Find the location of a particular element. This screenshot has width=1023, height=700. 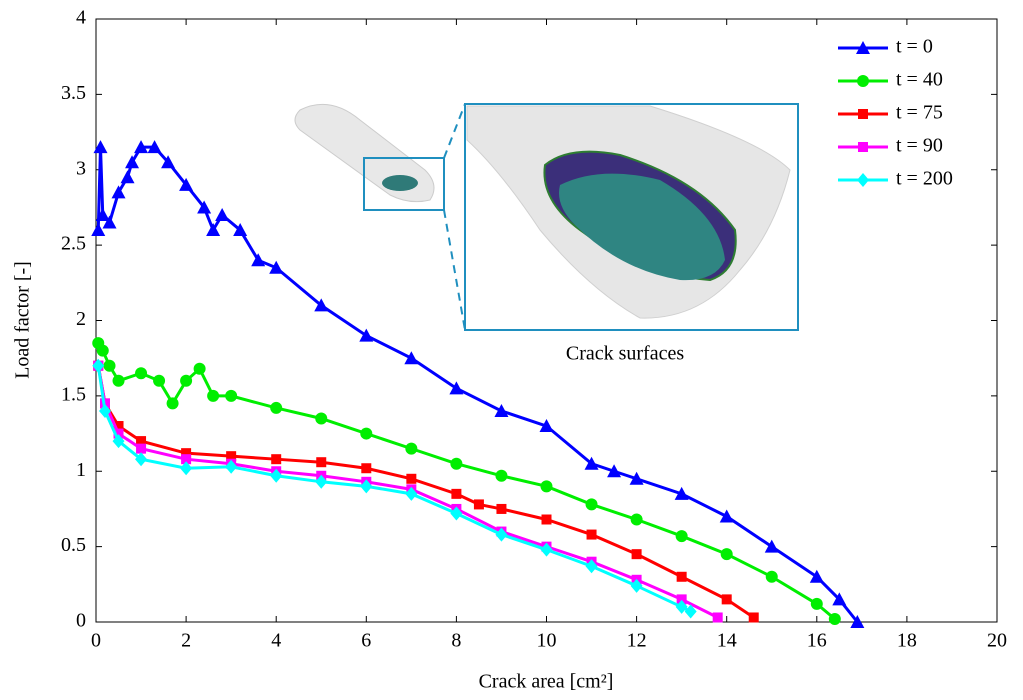

zoom-box is located at coordinates (404, 184).